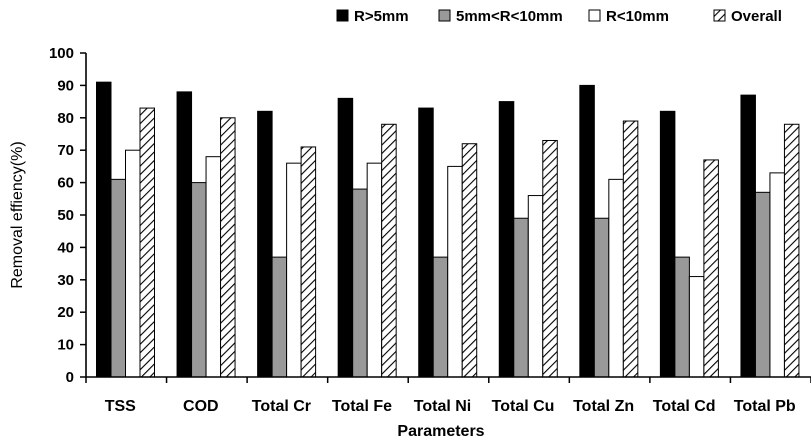 The width and height of the screenshot is (811, 440). Describe the element at coordinates (374, 270) in the screenshot. I see `bar-R<10mm-Total Fe` at that location.